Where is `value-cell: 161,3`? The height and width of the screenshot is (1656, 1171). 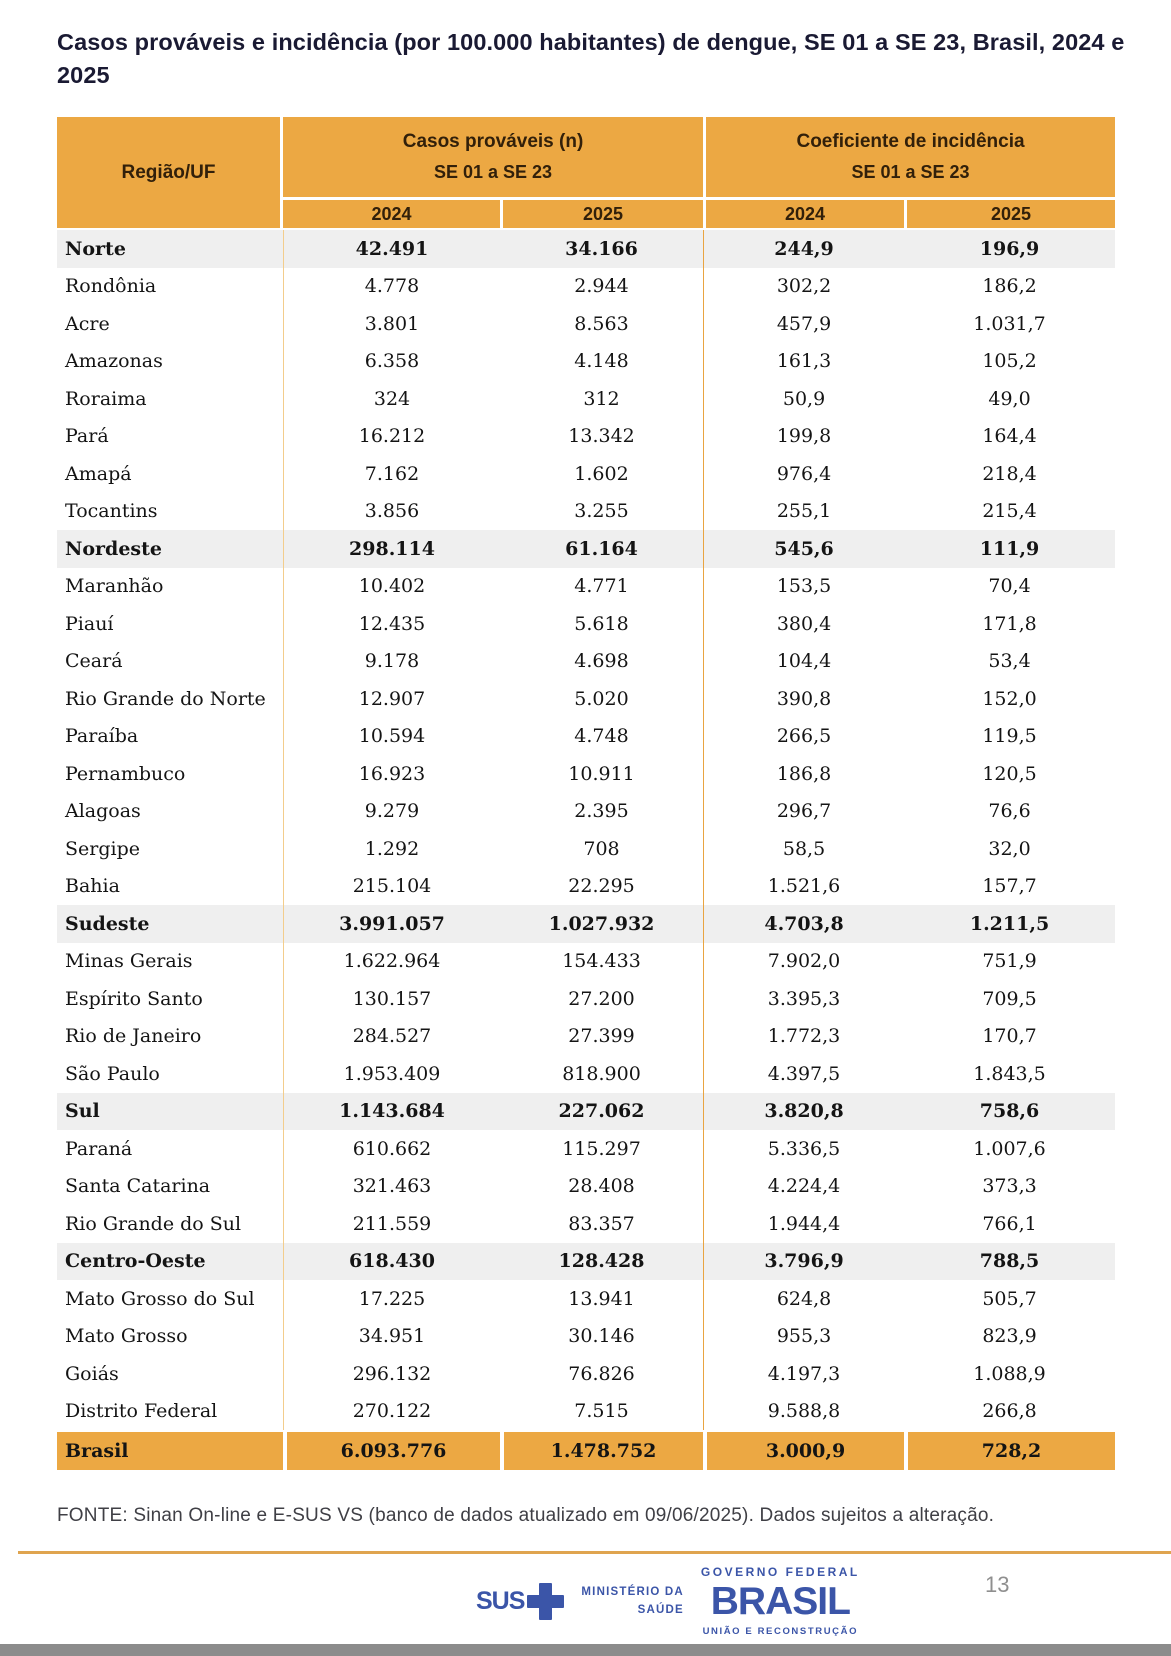 value-cell: 161,3 is located at coordinates (804, 361).